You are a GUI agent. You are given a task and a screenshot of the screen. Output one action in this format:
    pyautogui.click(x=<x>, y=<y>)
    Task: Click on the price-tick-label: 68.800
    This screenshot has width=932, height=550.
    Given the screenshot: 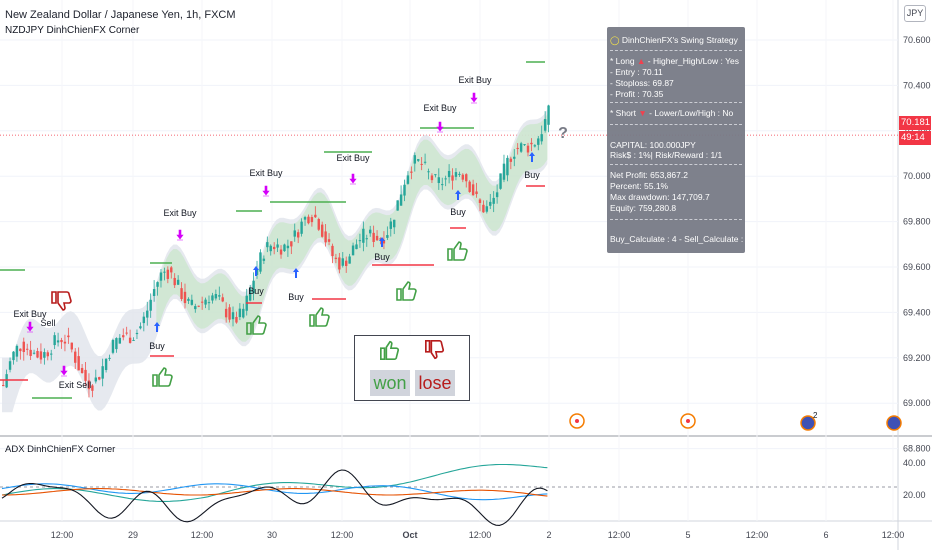 What is the action you would take?
    pyautogui.click(x=917, y=449)
    